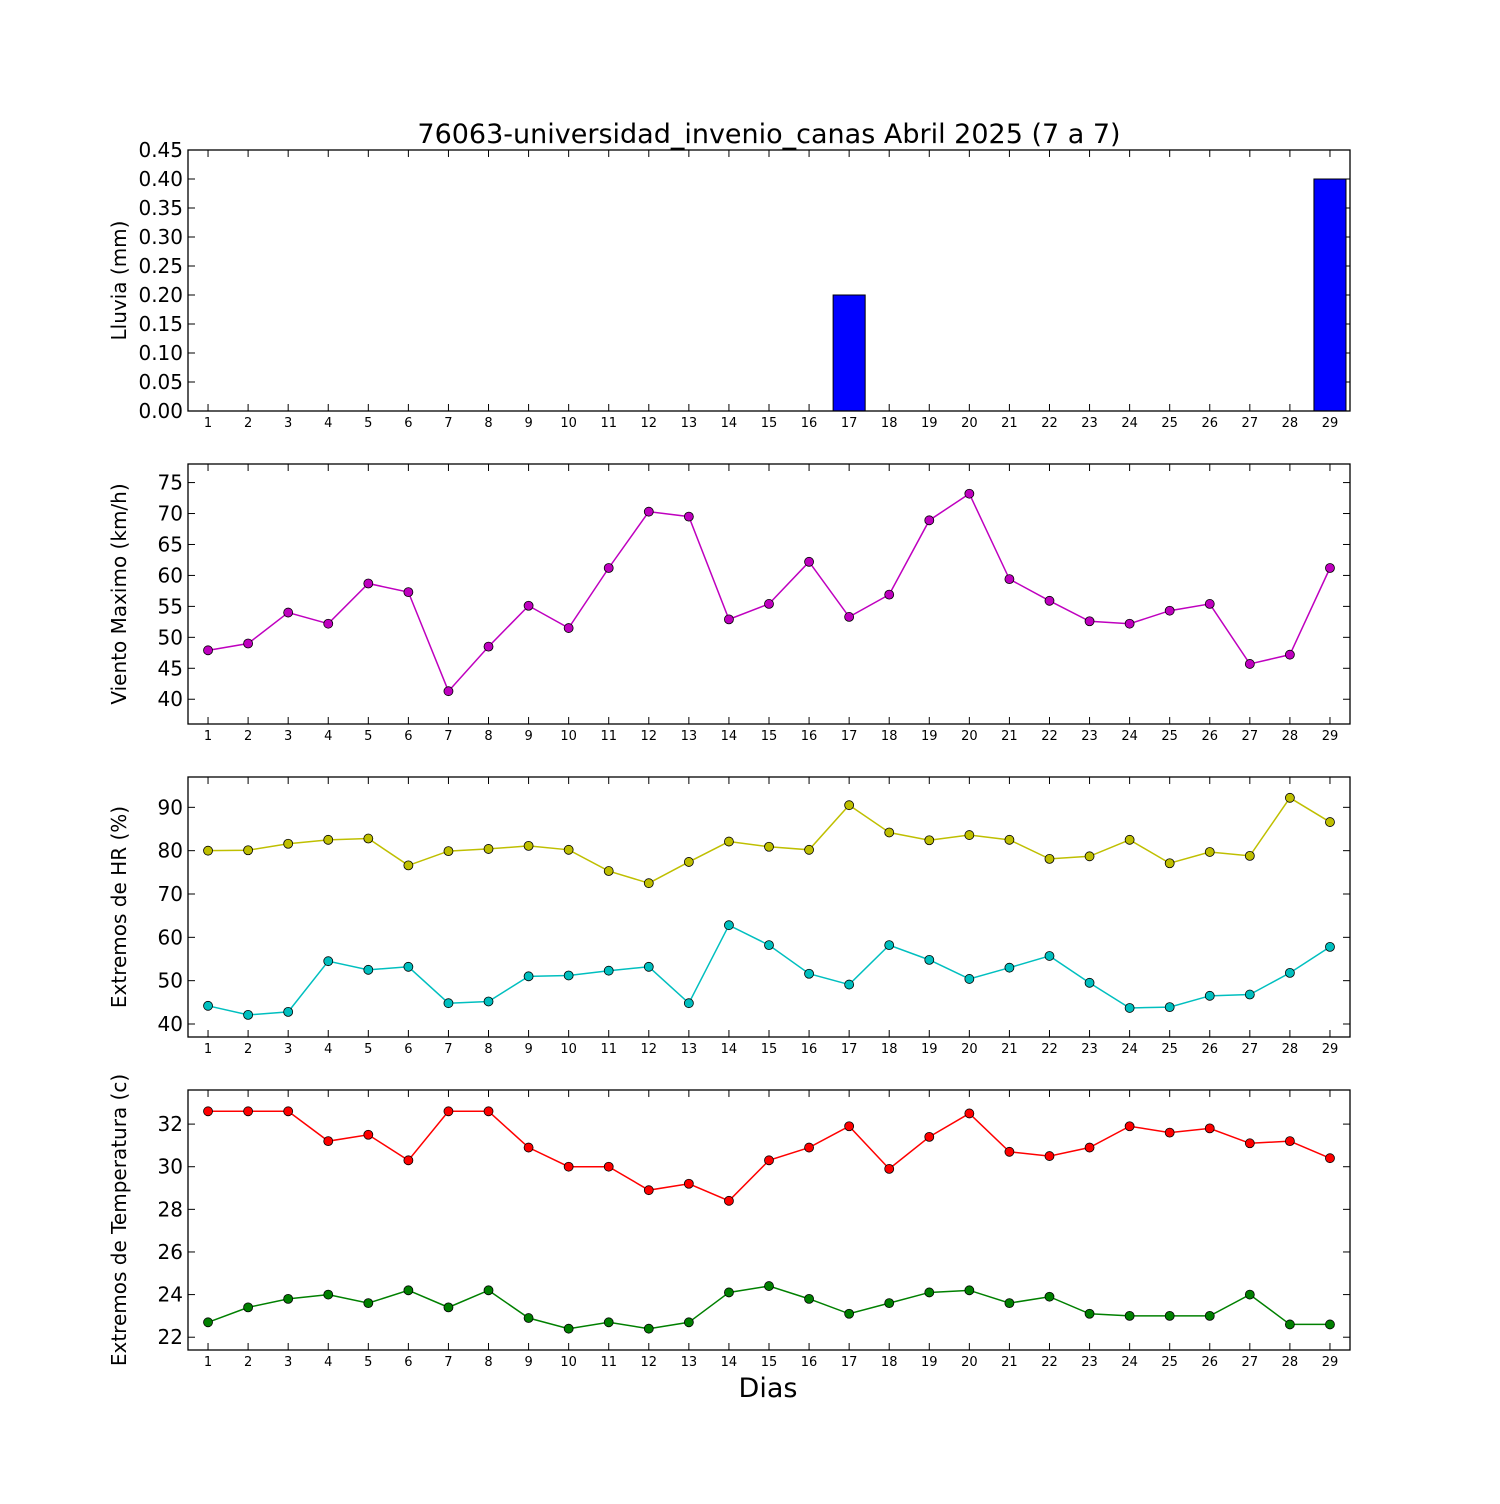 The height and width of the screenshot is (1504, 1500). What do you see at coordinates (528, 736) in the screenshot?
I see `x-tick-label: 9` at bounding box center [528, 736].